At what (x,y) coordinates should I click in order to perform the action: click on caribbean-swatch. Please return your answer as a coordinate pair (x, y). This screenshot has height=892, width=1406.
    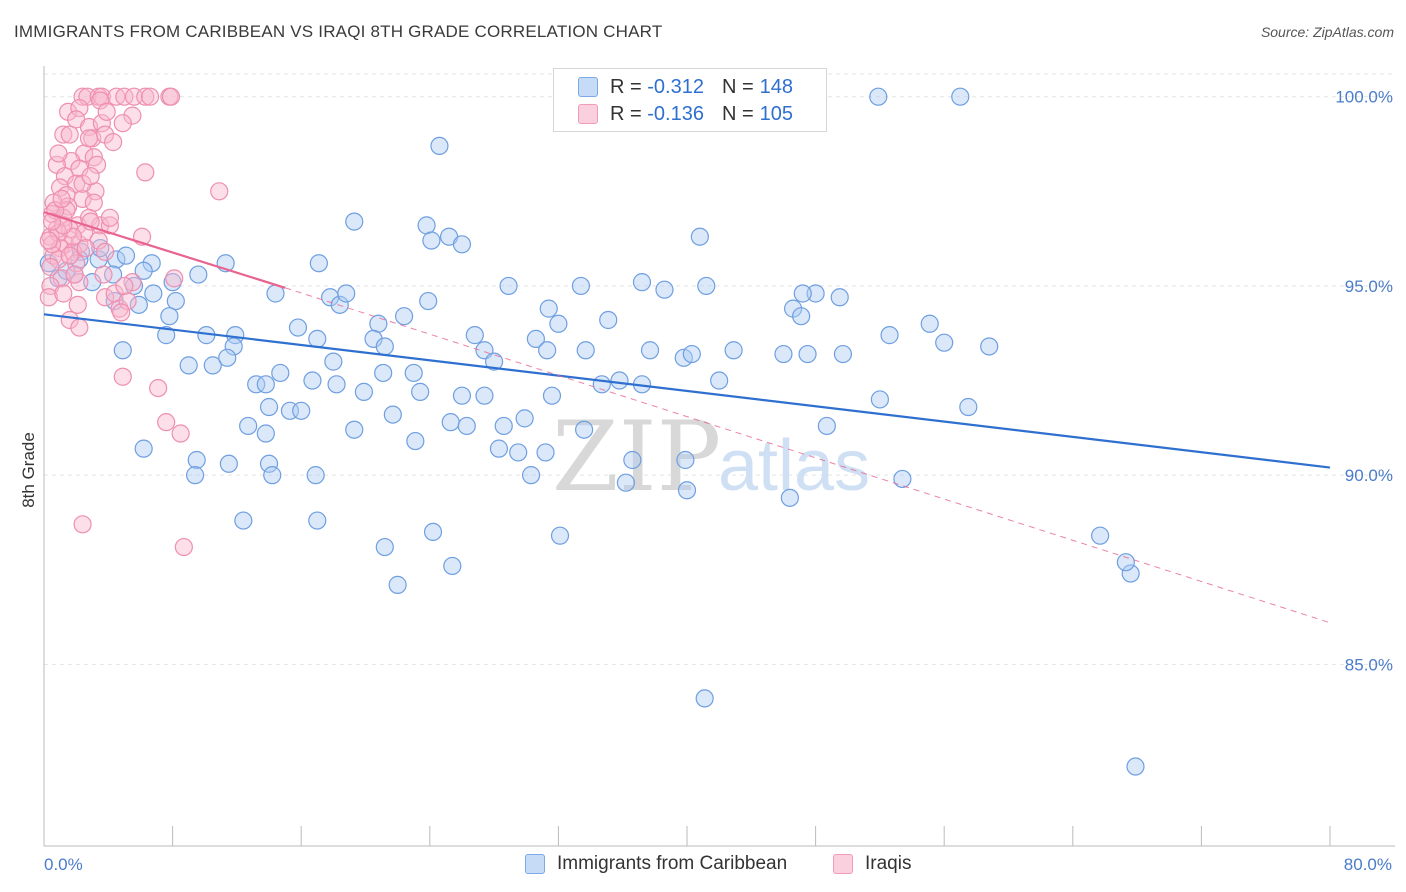
    Looking at the image, I should click on (588, 87).